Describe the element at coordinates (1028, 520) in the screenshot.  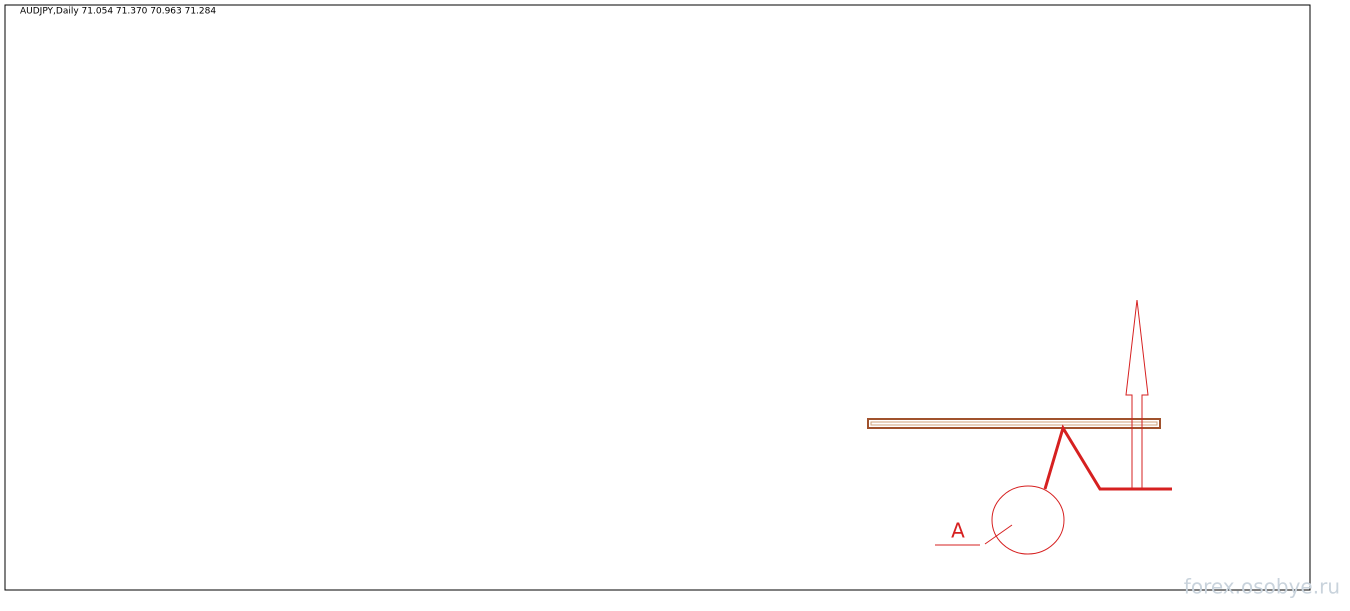
I see `circle` at that location.